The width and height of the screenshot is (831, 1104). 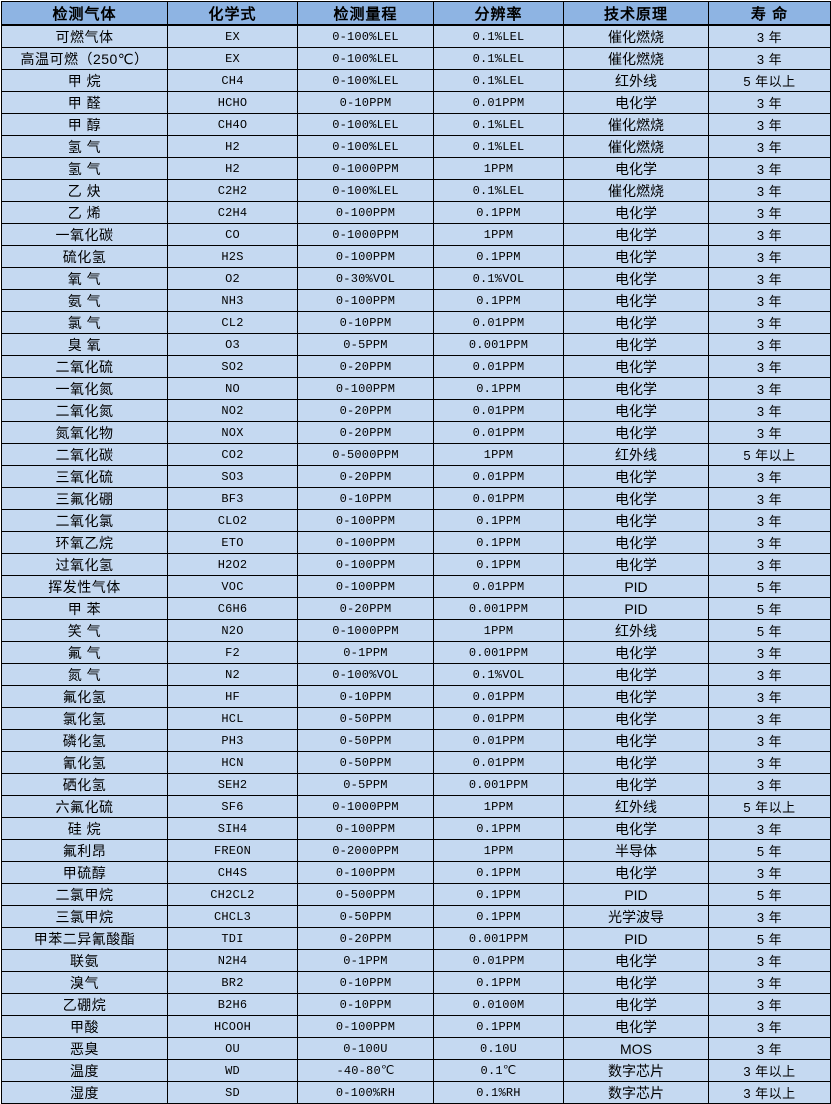 What do you see at coordinates (365, 1092) in the screenshot?
I see `cell-detection-range: 0-100%RH` at bounding box center [365, 1092].